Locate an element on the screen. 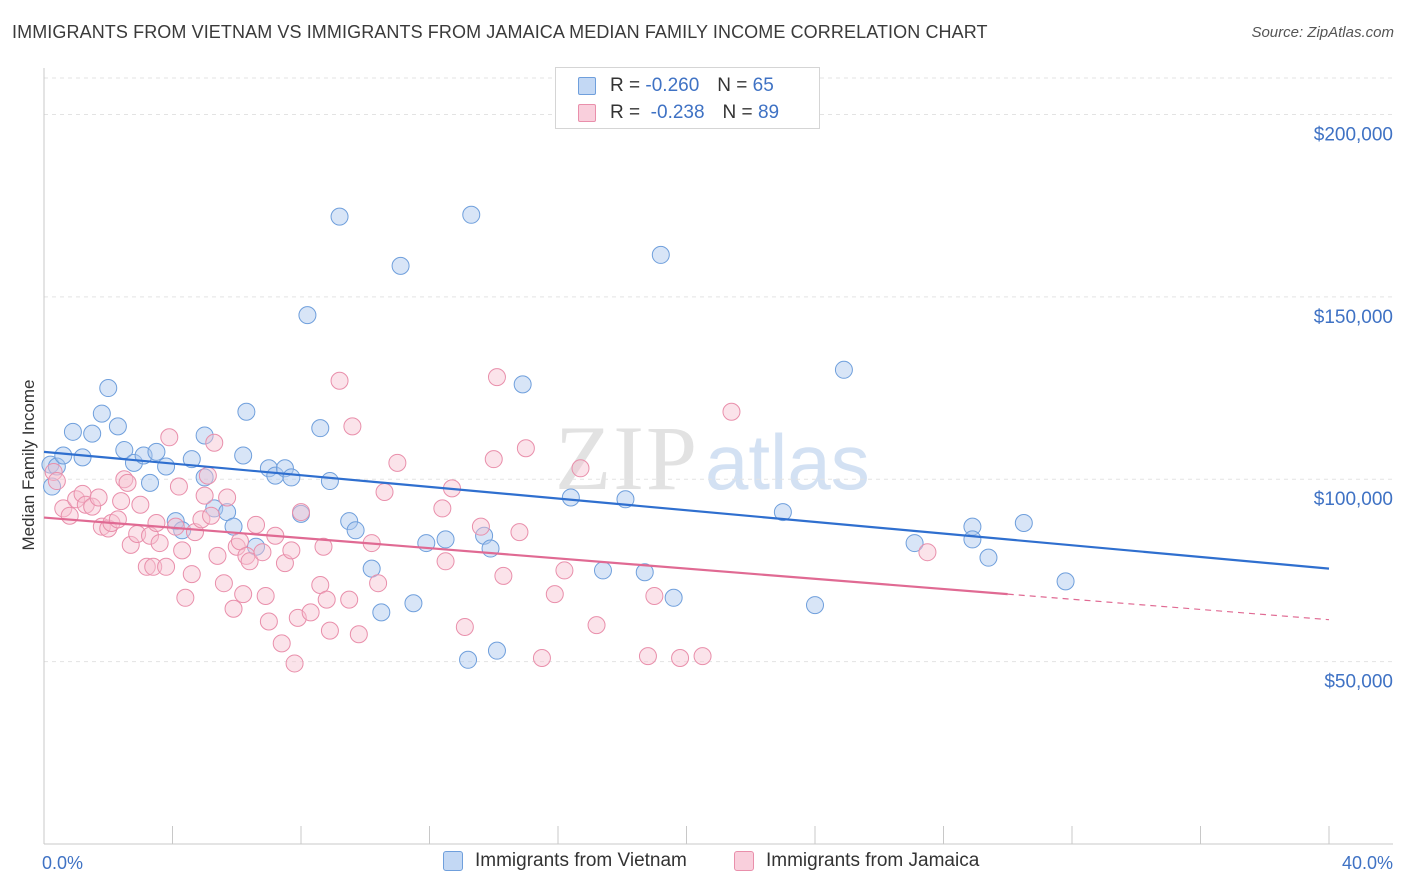  legend-item-jamaica: Immigrants from Jamaica is located at coordinates (856, 861).